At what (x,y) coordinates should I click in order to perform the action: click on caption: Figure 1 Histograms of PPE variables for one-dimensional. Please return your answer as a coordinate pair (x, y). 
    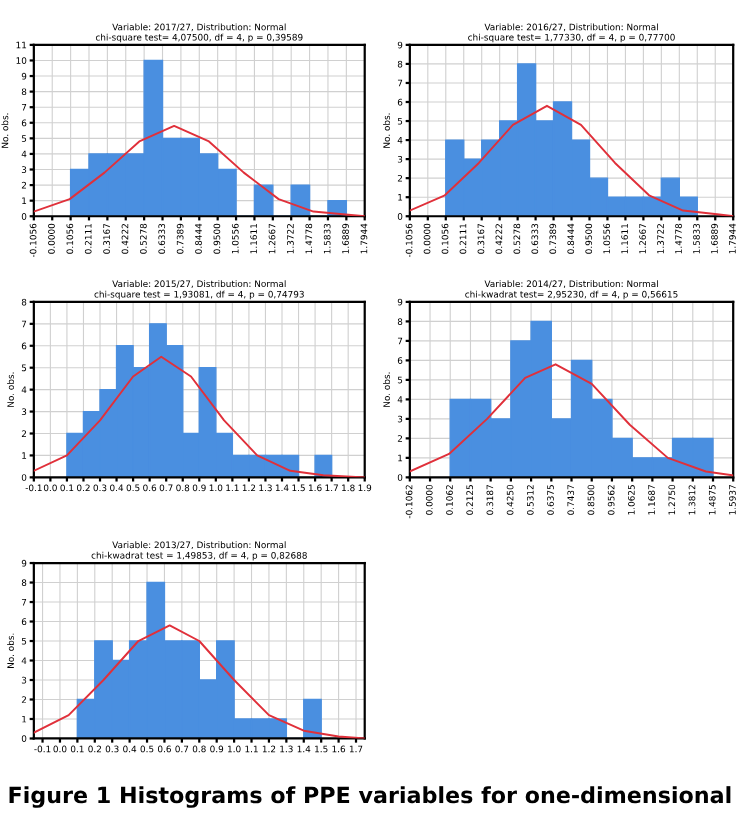
    Looking at the image, I should click on (370, 797).